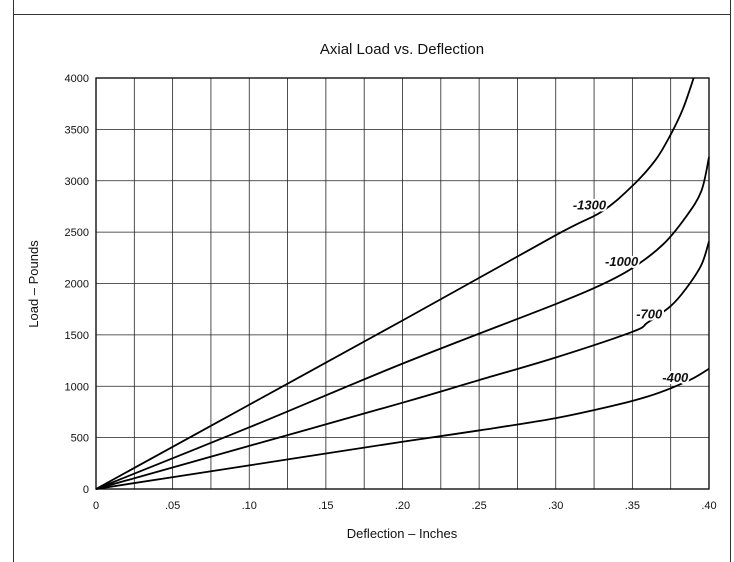 The width and height of the screenshot is (734, 562). I want to click on curve-label: -1000, so click(622, 261).